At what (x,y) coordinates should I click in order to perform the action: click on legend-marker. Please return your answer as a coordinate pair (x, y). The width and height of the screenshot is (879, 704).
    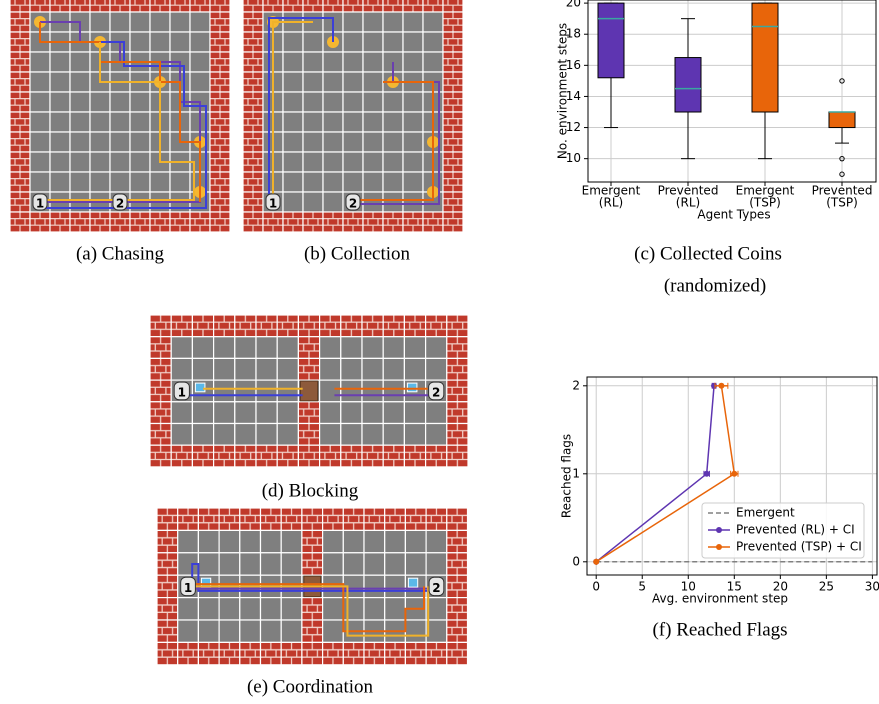
    Looking at the image, I should click on (719, 547).